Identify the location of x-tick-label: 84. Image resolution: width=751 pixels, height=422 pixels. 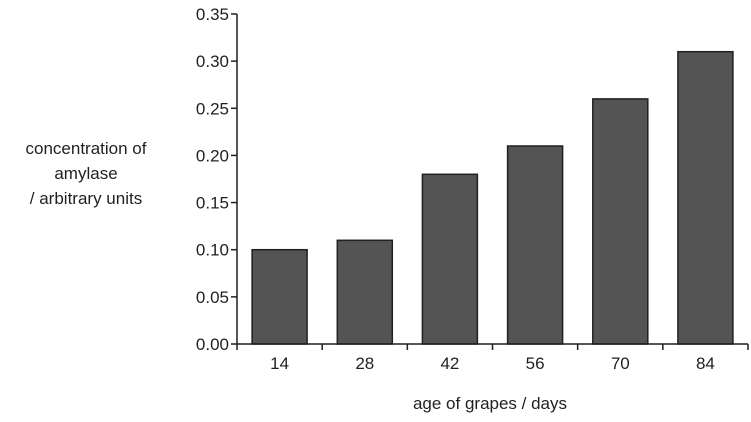
(705, 363).